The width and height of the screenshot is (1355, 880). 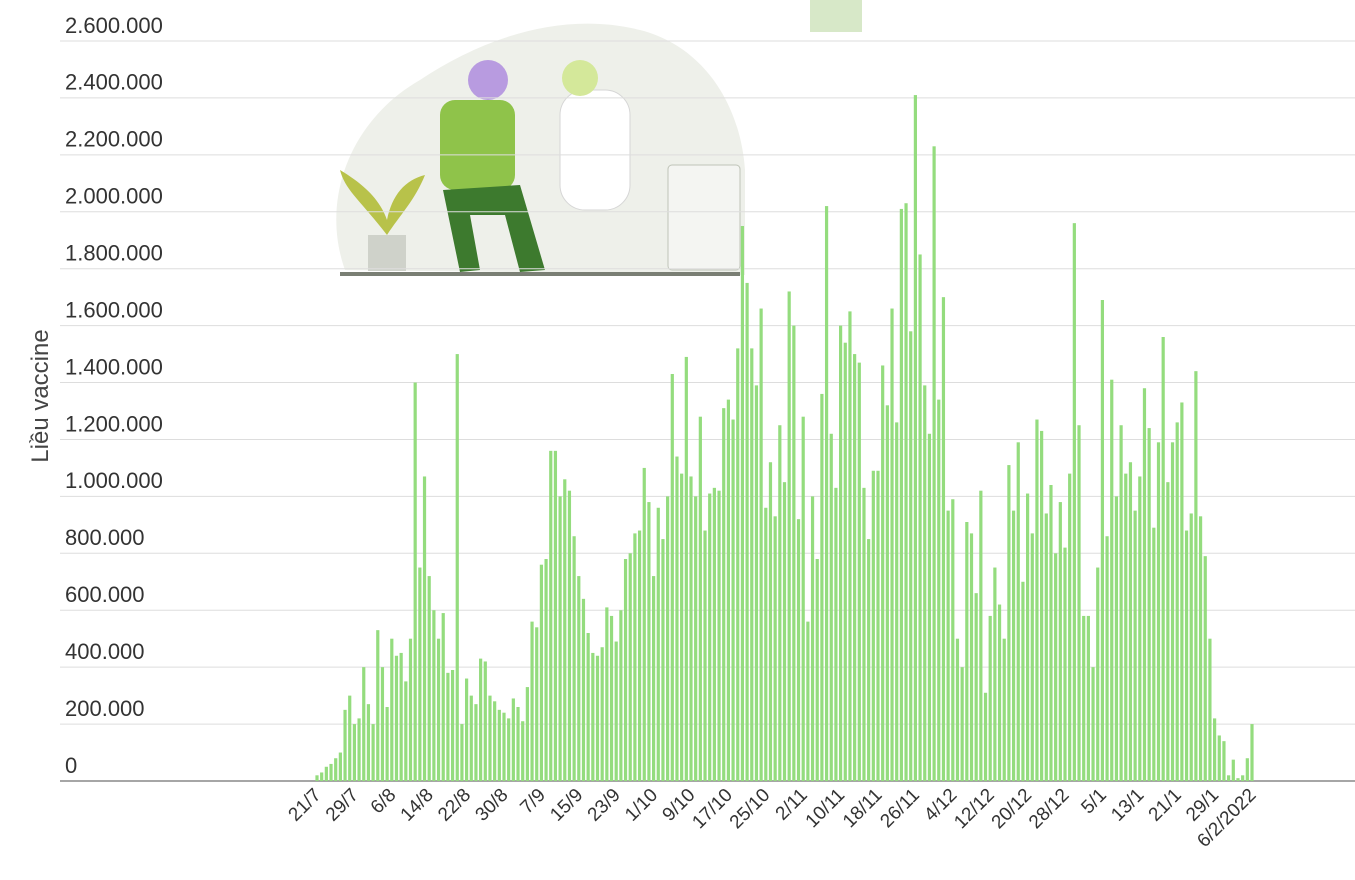 What do you see at coordinates (384, 802) in the screenshot?
I see `x-tick-label: 6/8` at bounding box center [384, 802].